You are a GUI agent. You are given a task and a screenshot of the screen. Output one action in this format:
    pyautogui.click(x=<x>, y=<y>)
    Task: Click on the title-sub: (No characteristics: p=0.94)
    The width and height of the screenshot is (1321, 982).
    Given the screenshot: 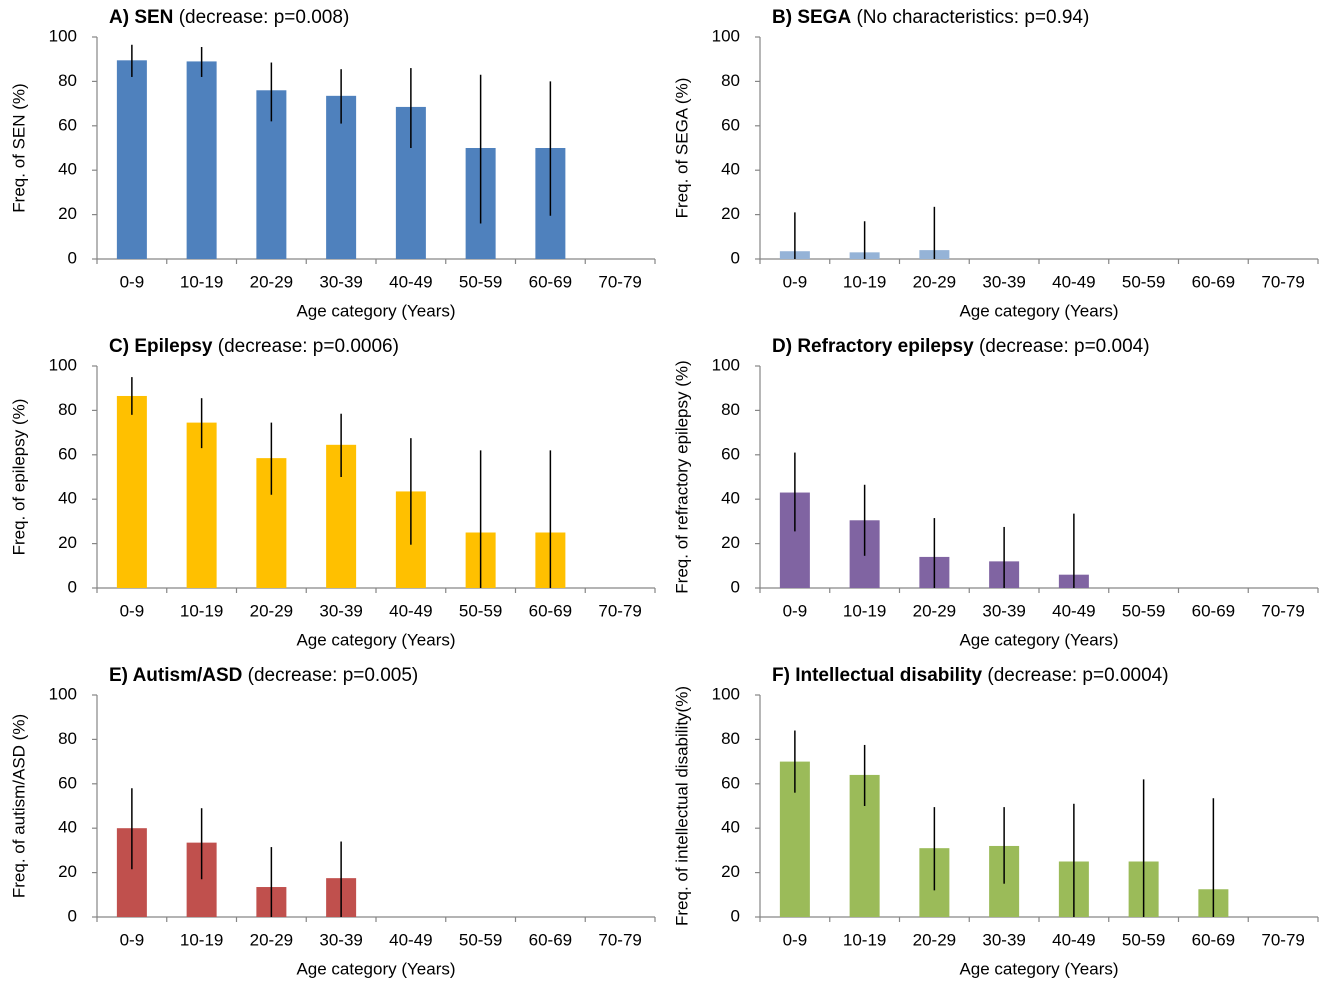 What is the action you would take?
    pyautogui.click(x=972, y=17)
    